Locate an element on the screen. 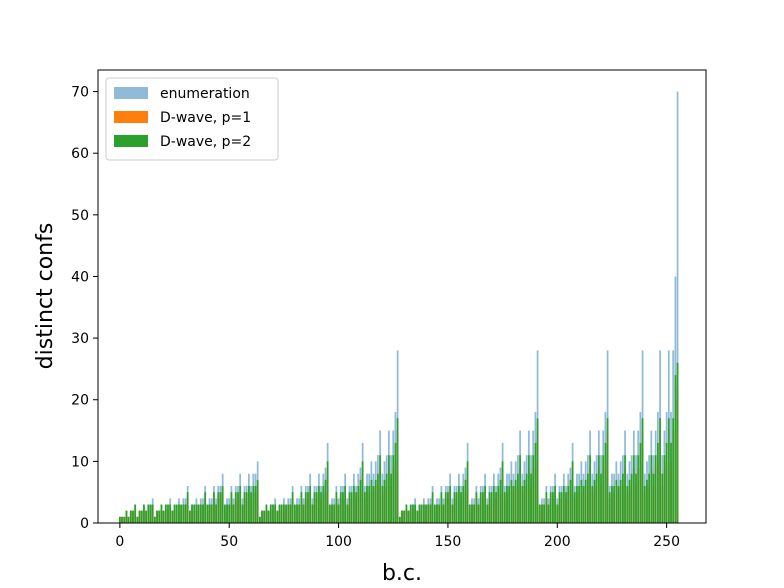  legend-box is located at coordinates (192, 119).